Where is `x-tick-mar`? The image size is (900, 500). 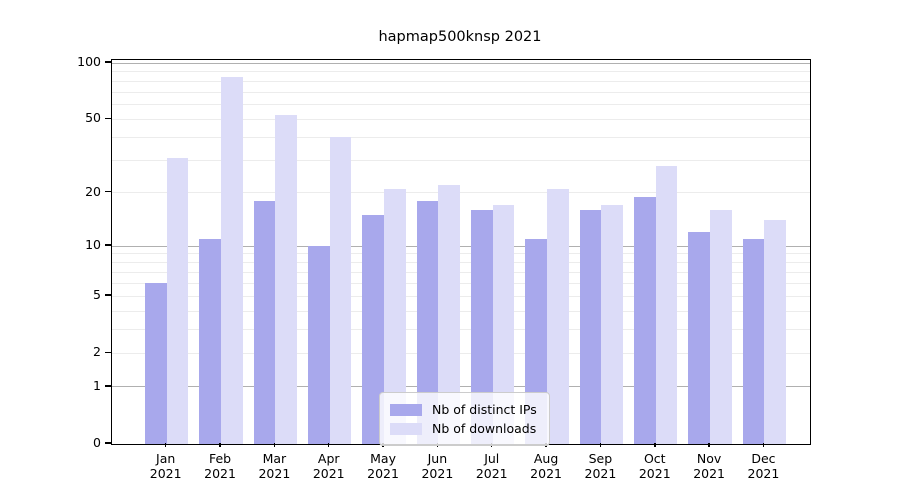
x-tick-mar is located at coordinates (274, 445).